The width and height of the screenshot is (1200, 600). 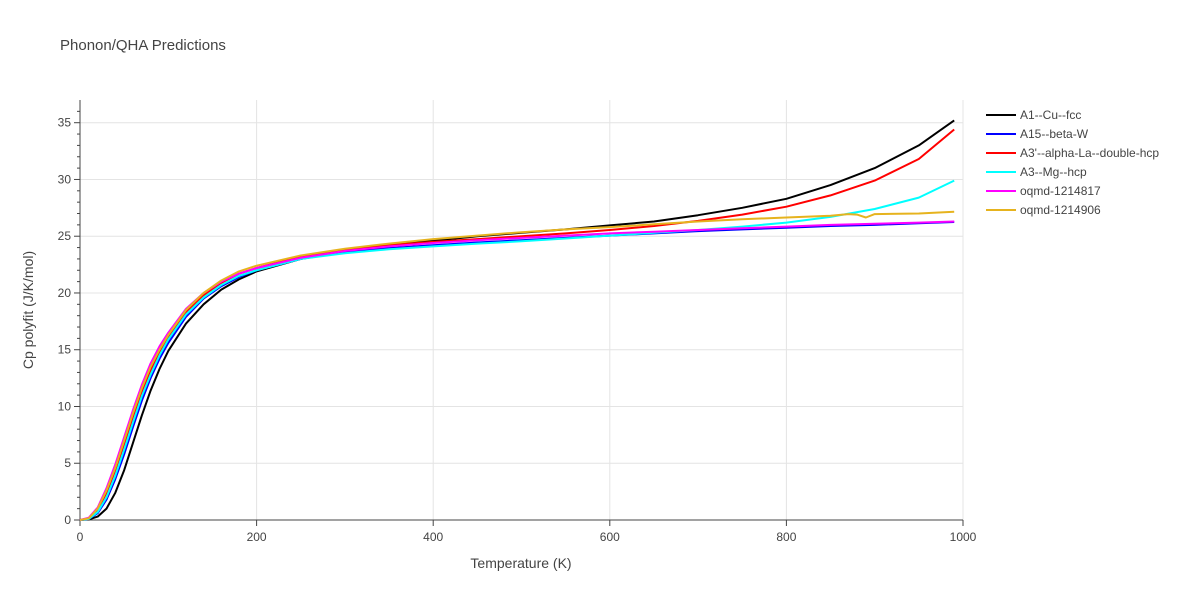 What do you see at coordinates (65, 406) in the screenshot?
I see `y-tick-label: 10` at bounding box center [65, 406].